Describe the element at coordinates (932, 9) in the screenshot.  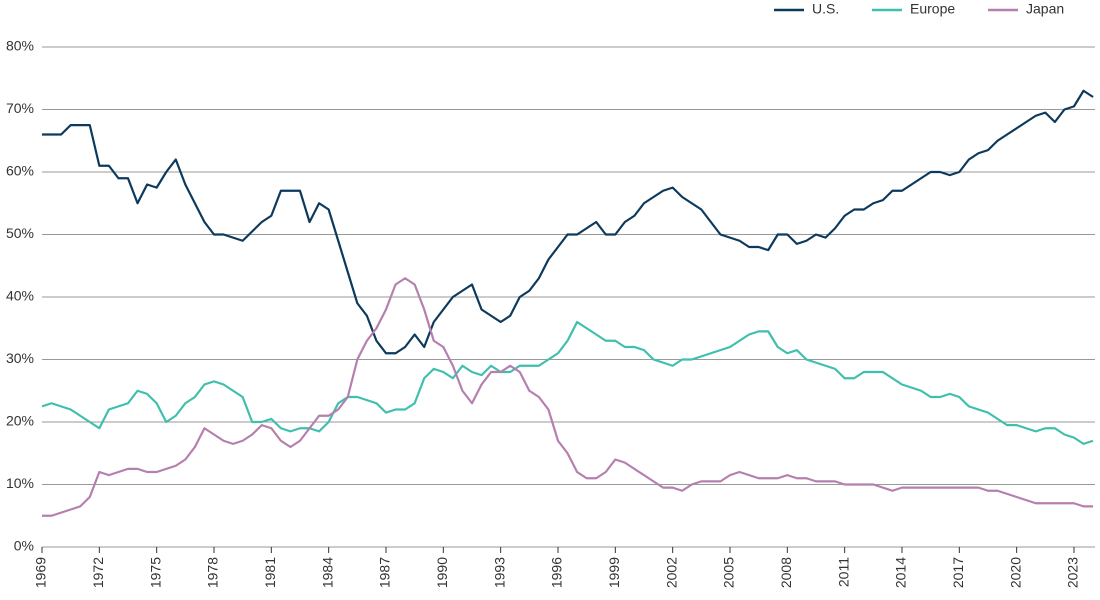
I see `legend-label: Europe` at that location.